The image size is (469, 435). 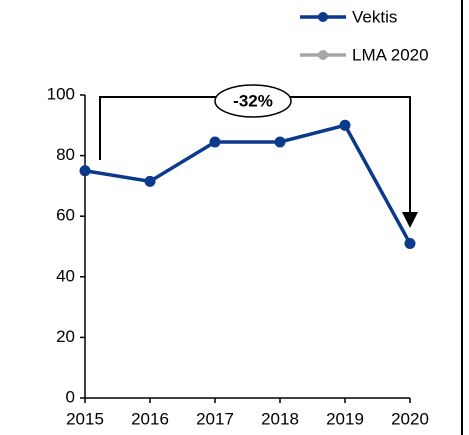 What do you see at coordinates (65, 215) in the screenshot?
I see `y-tick-label: 60` at bounding box center [65, 215].